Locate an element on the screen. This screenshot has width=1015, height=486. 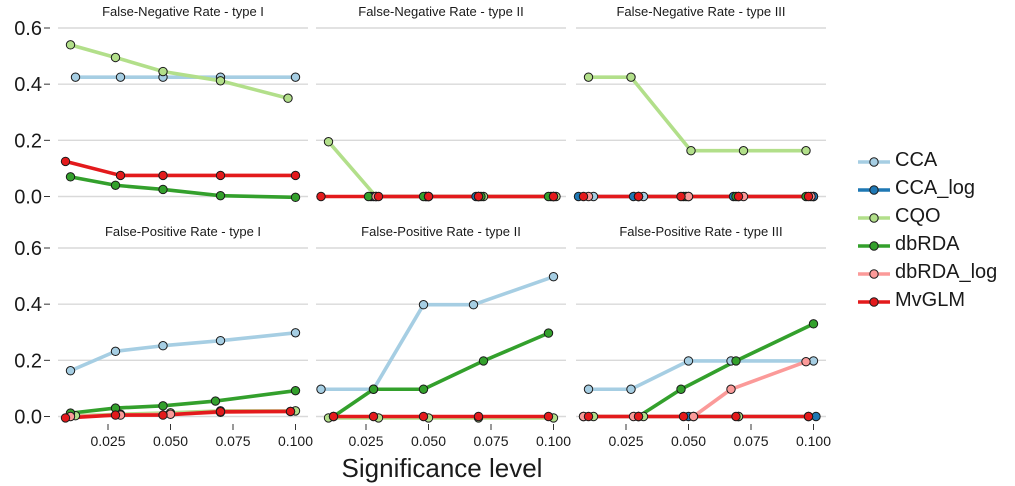
panel-3: False-Negative Rate - type III is located at coordinates (701, 101).